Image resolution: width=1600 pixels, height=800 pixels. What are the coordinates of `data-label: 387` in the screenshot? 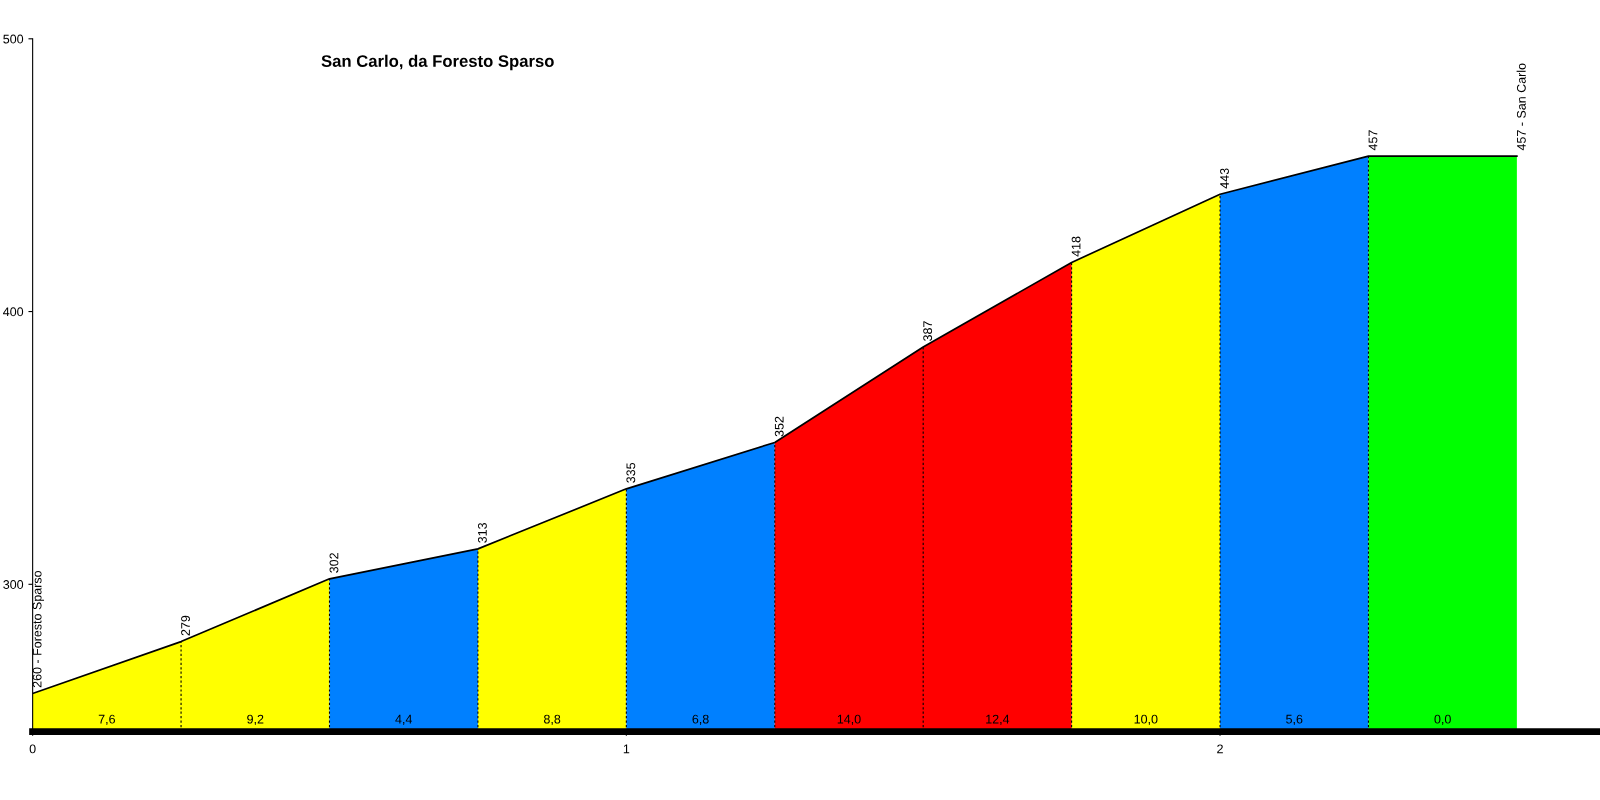 It's located at (928, 331).